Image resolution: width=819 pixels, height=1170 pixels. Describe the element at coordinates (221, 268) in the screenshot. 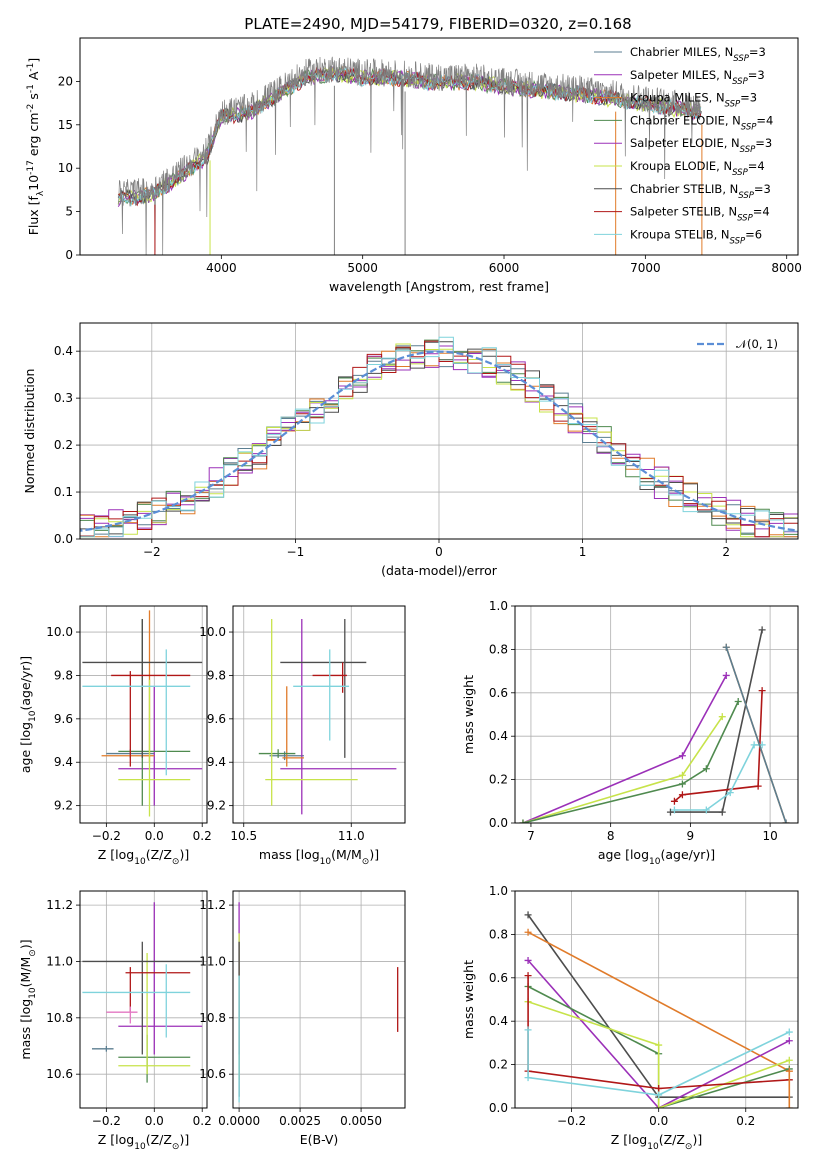

I see `x-tick-label: 4000` at that location.